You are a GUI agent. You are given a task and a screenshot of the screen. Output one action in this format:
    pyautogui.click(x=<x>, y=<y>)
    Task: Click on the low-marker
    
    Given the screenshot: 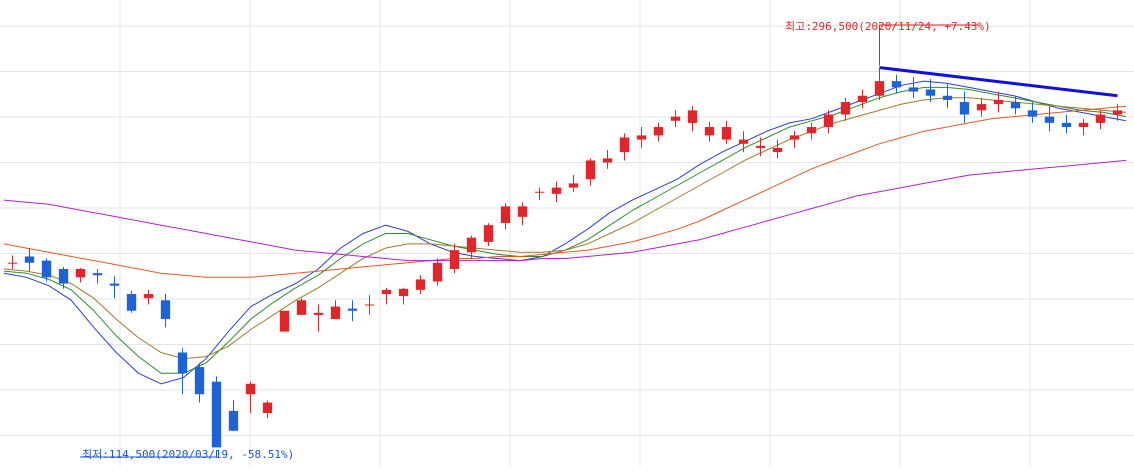 What is the action you would take?
    pyautogui.click(x=148, y=454)
    